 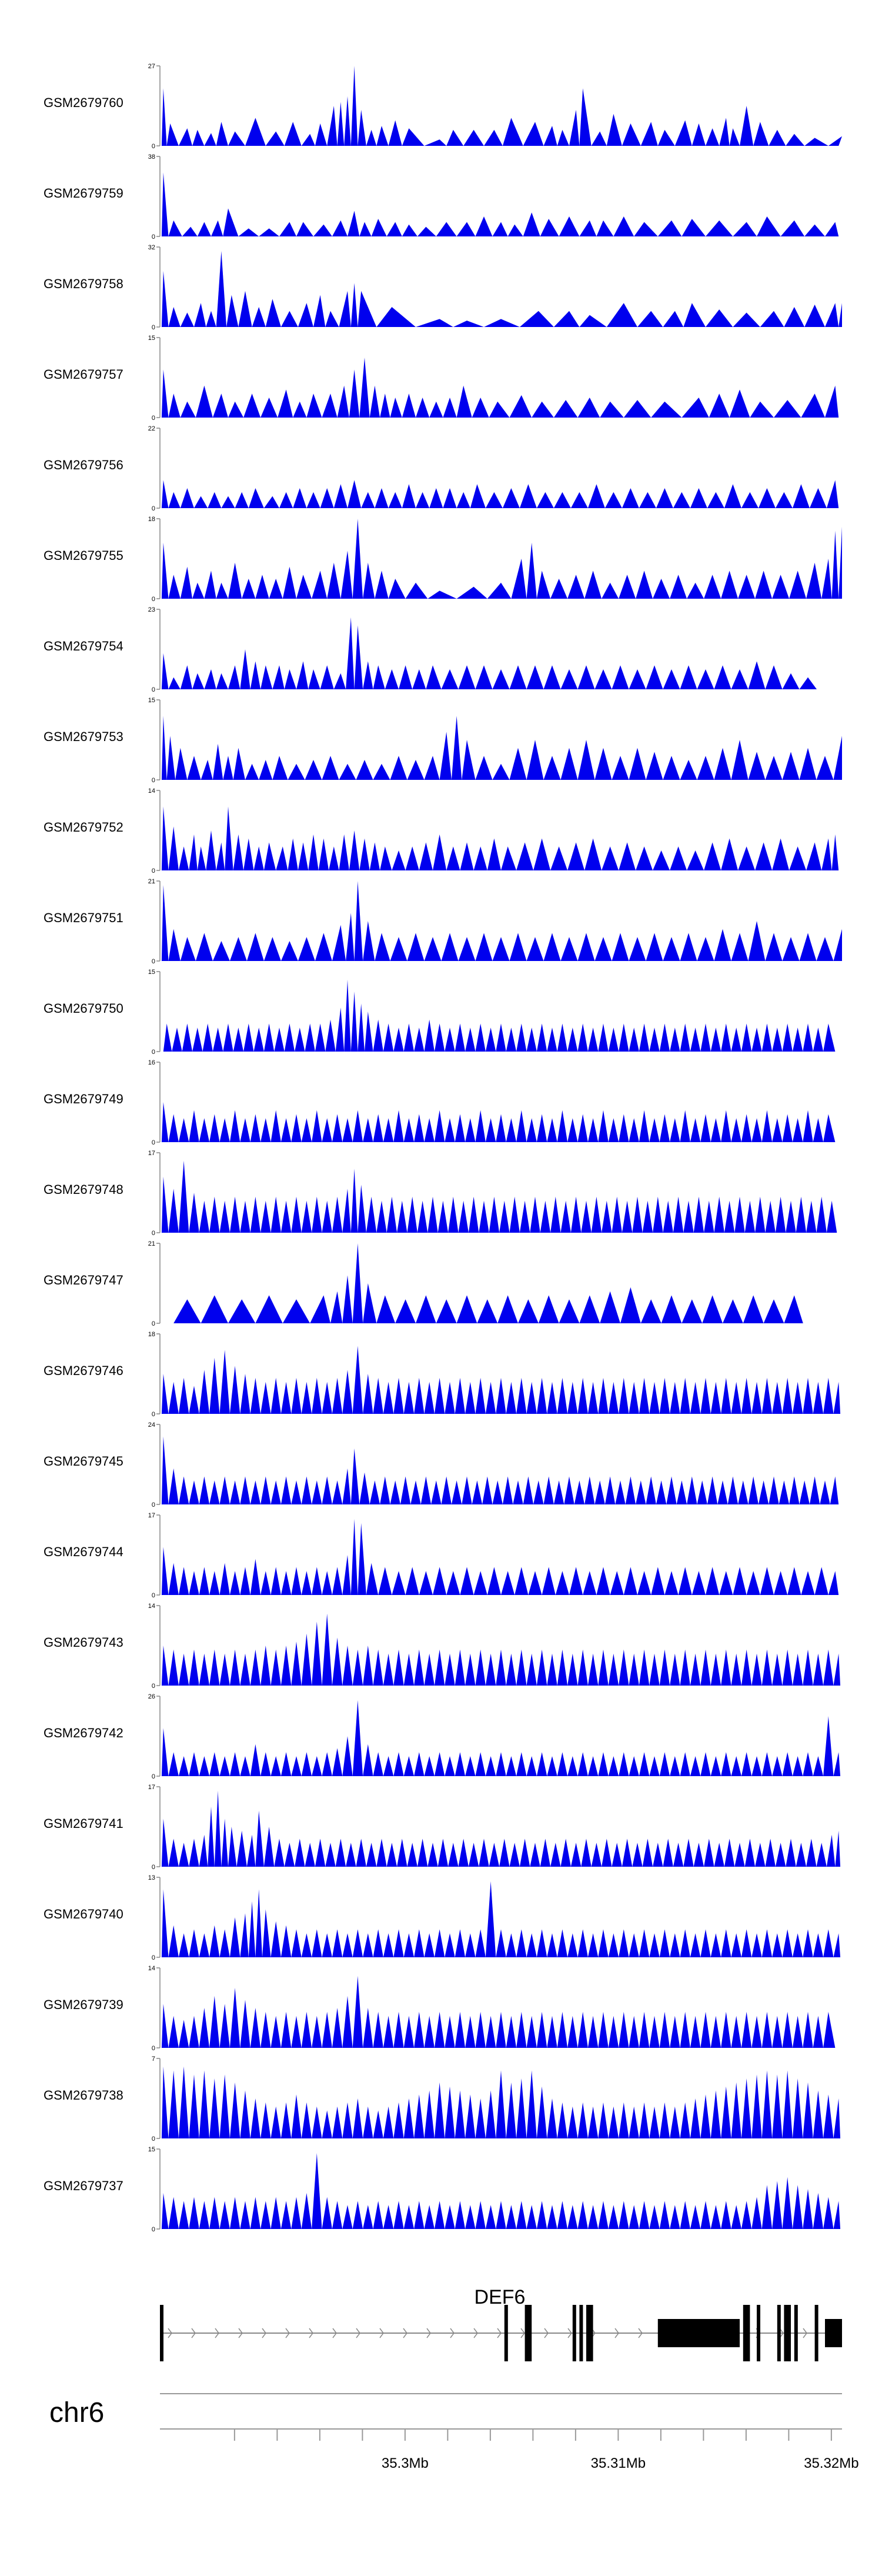 I want to click on track-GSM2679750: GSM2679750 15 0, so click(x=440, y=1012).